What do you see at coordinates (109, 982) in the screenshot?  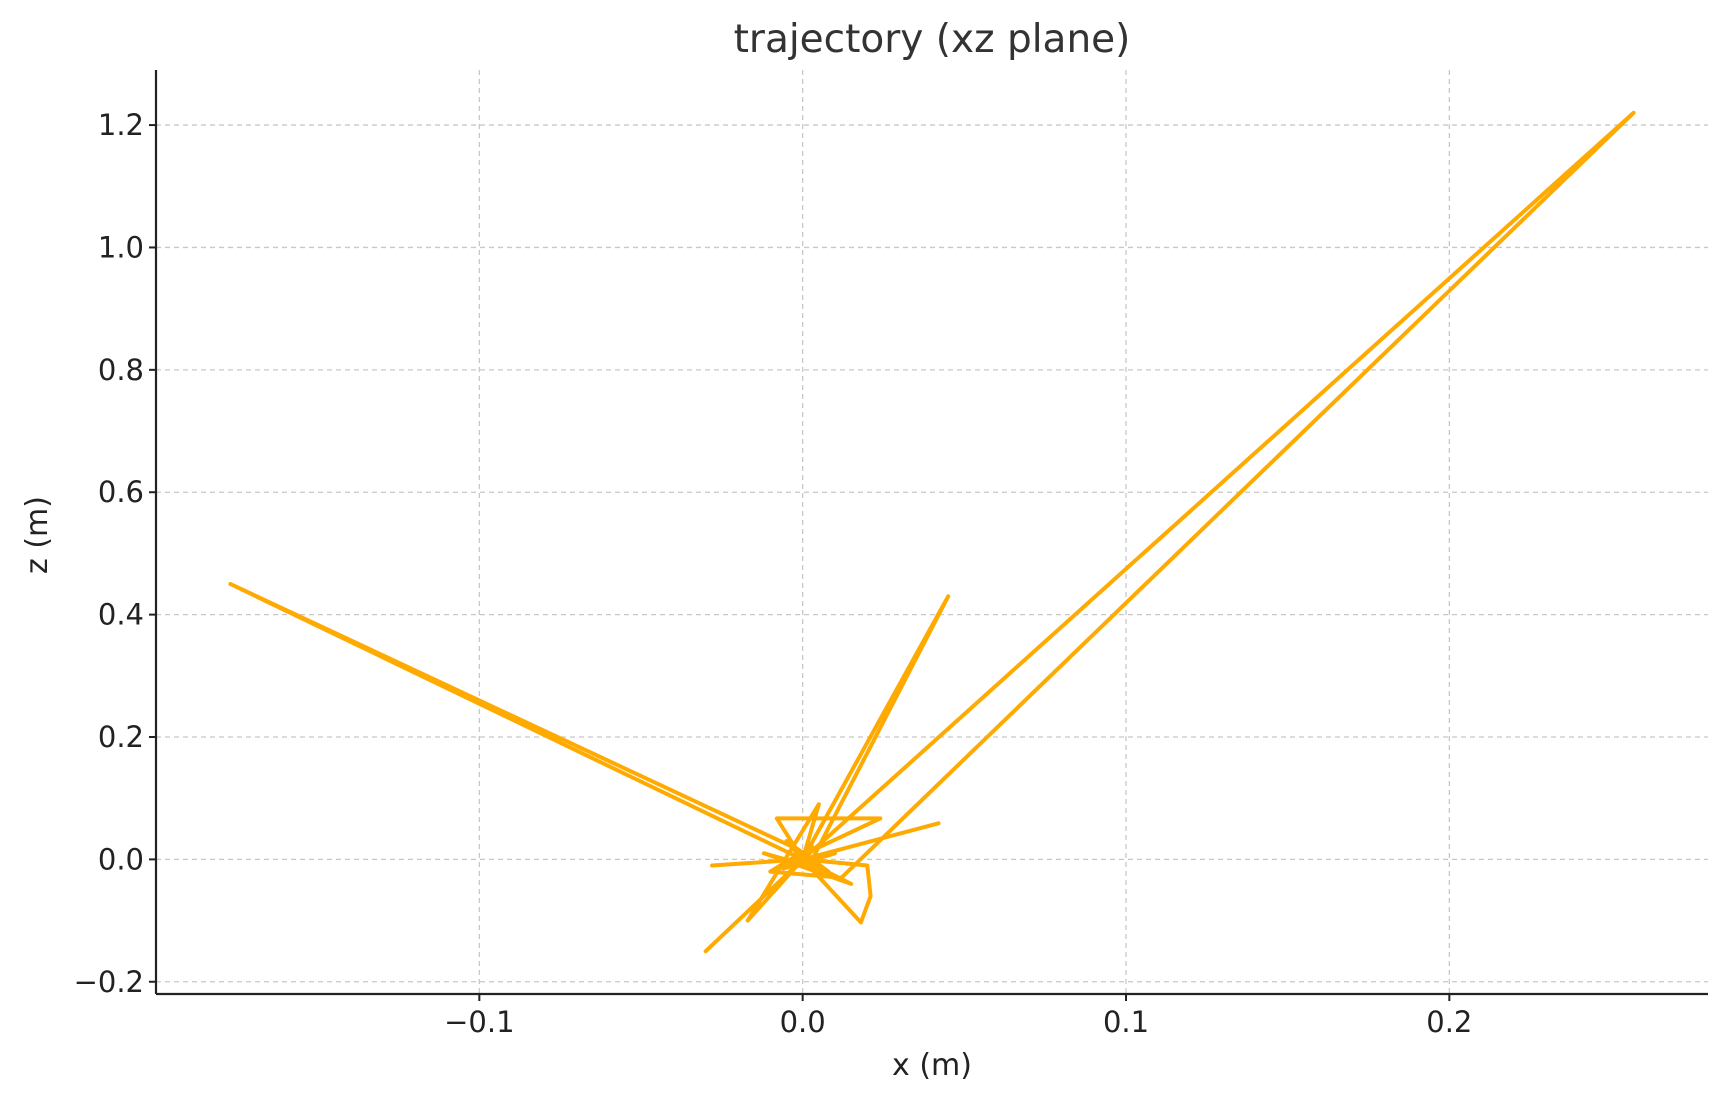 I see `y-tick-label: −0.2` at bounding box center [109, 982].